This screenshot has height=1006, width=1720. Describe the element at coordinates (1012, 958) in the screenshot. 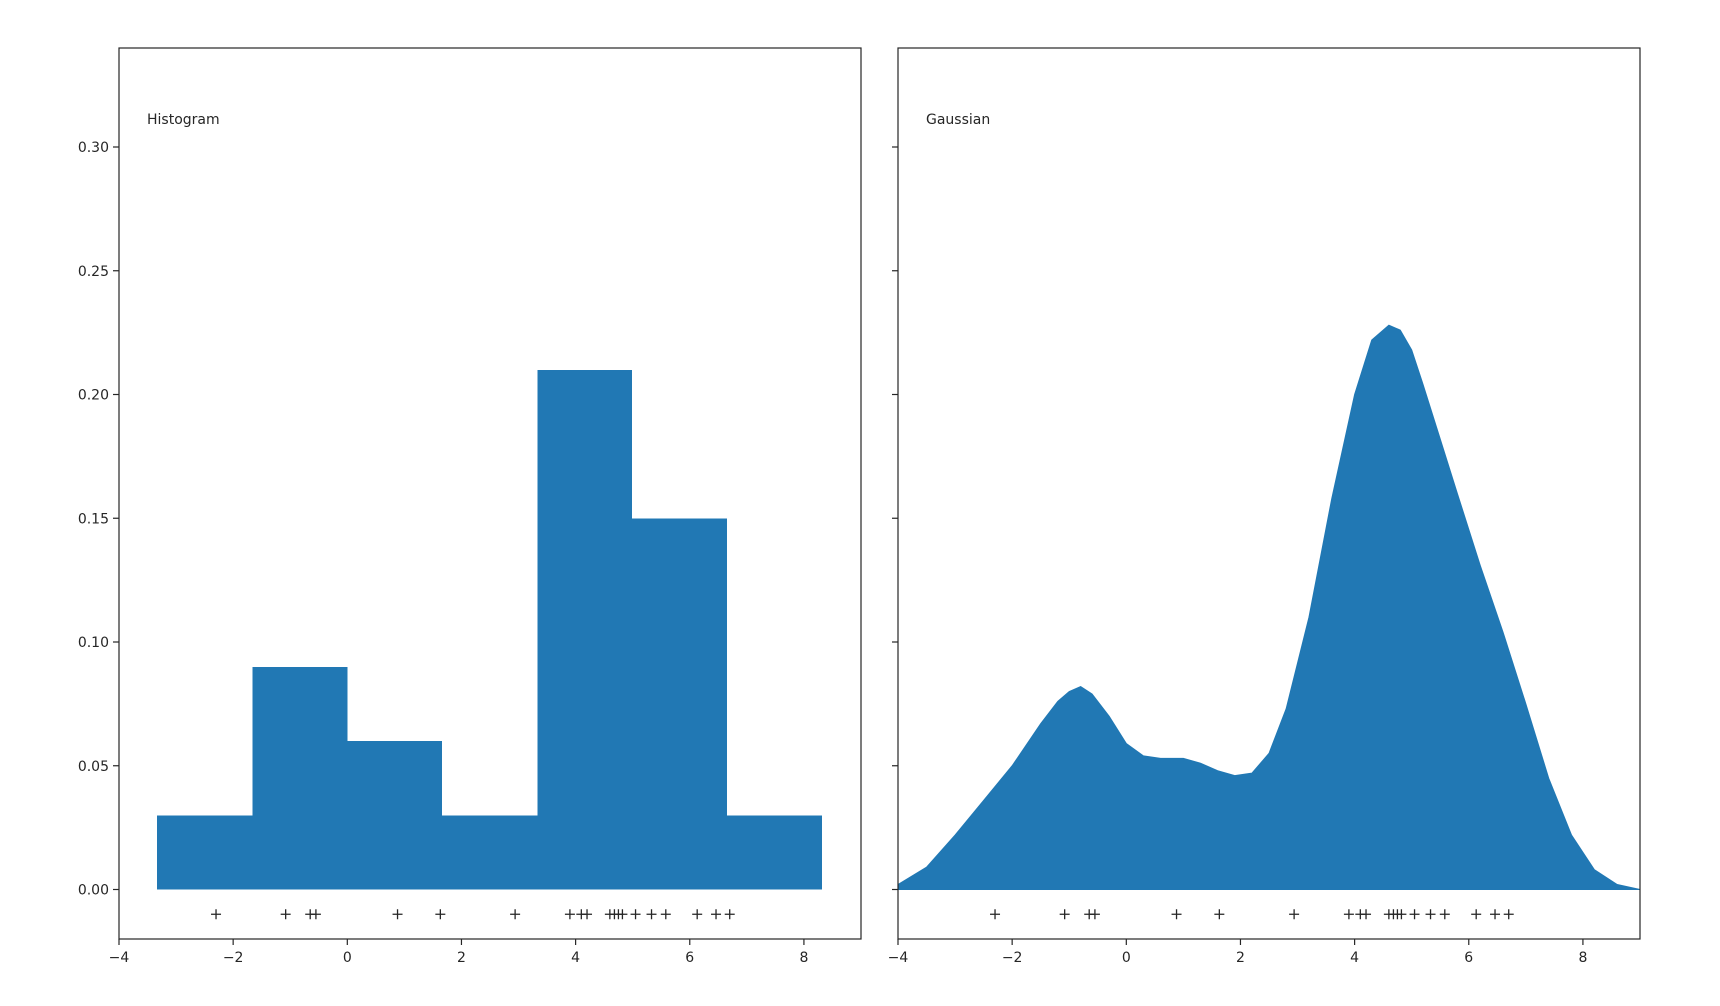

I see `gaussian-x-tick-label: −2` at that location.